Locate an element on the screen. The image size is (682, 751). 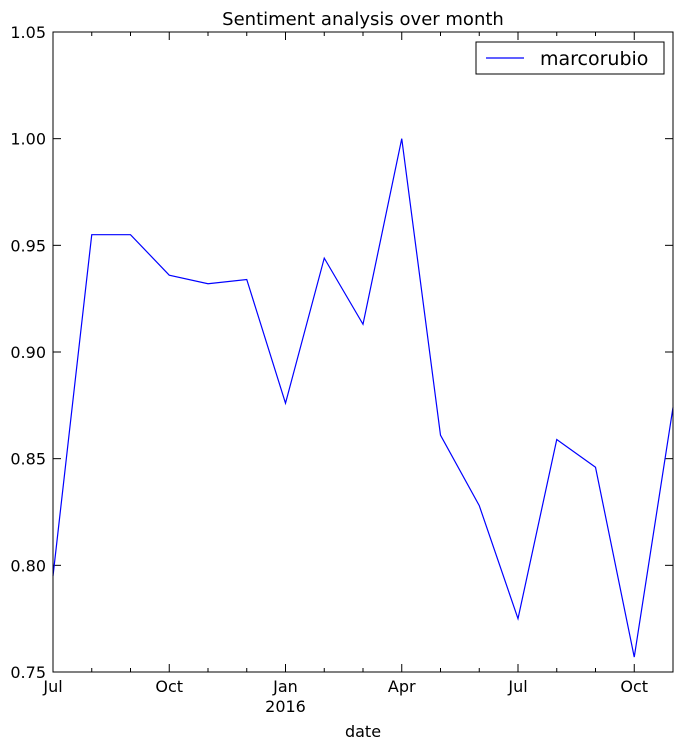
legend: marcorubio is located at coordinates (570, 58).